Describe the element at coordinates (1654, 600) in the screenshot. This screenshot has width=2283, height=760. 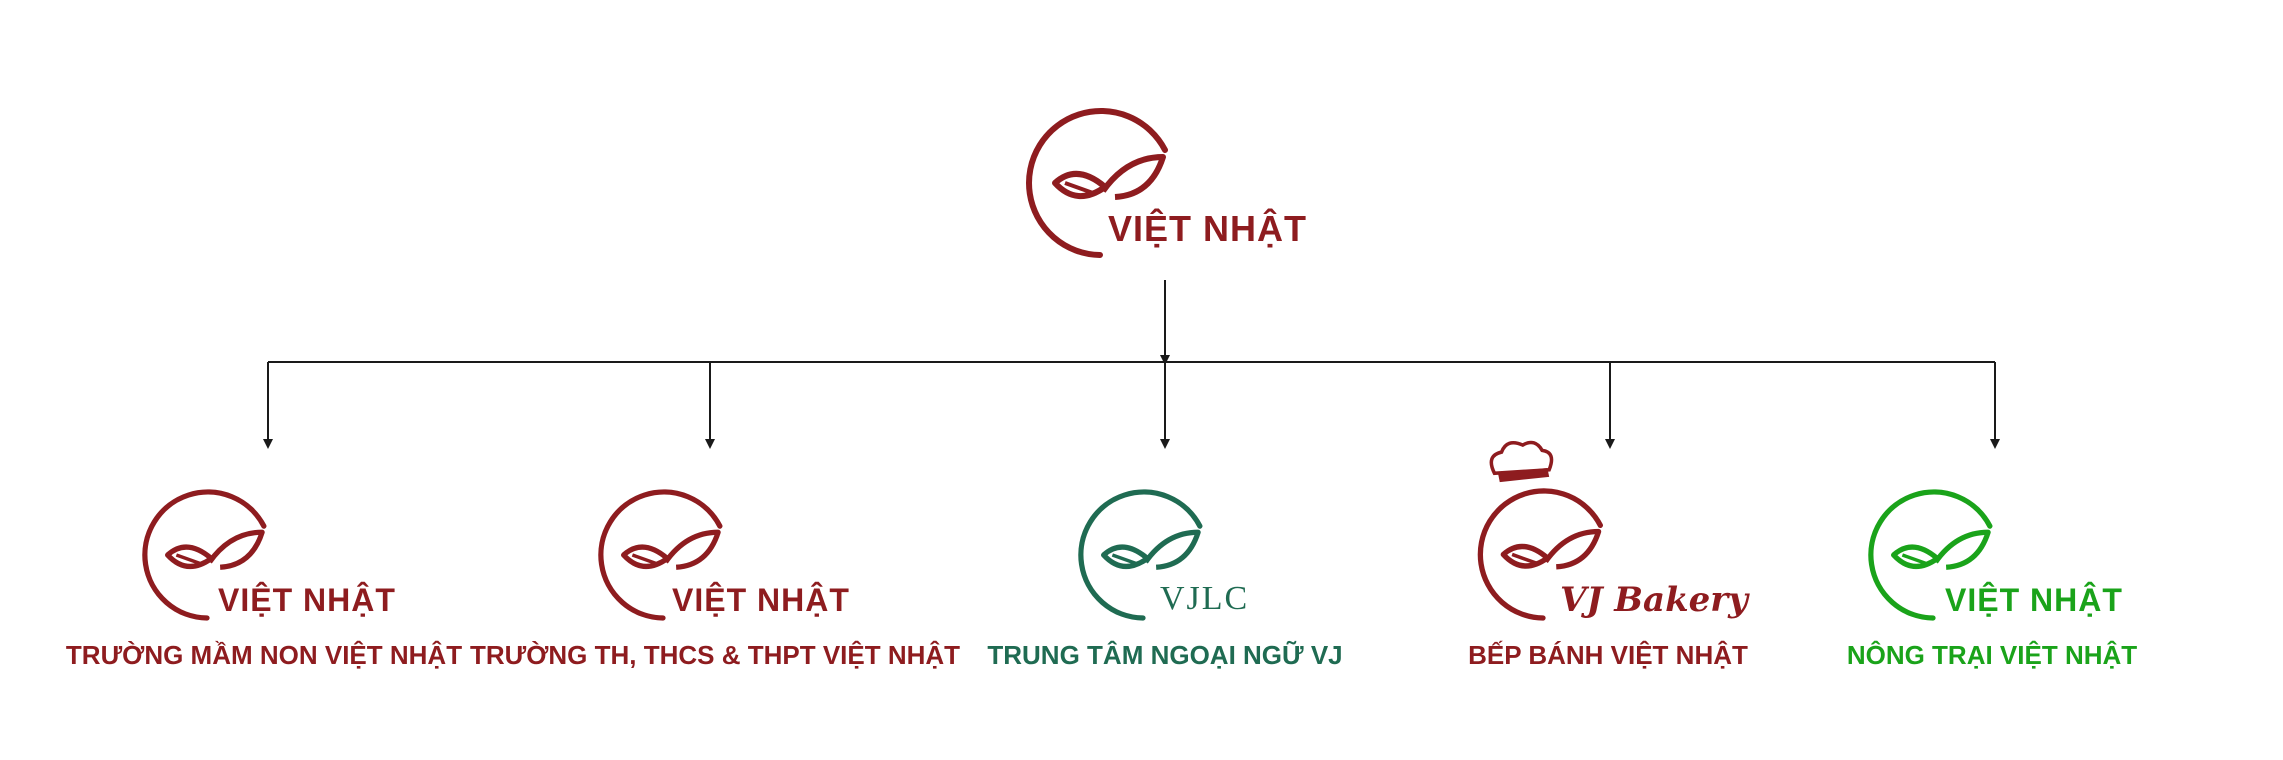
I see `unit-4-wordmark: VJ Bakery` at that location.